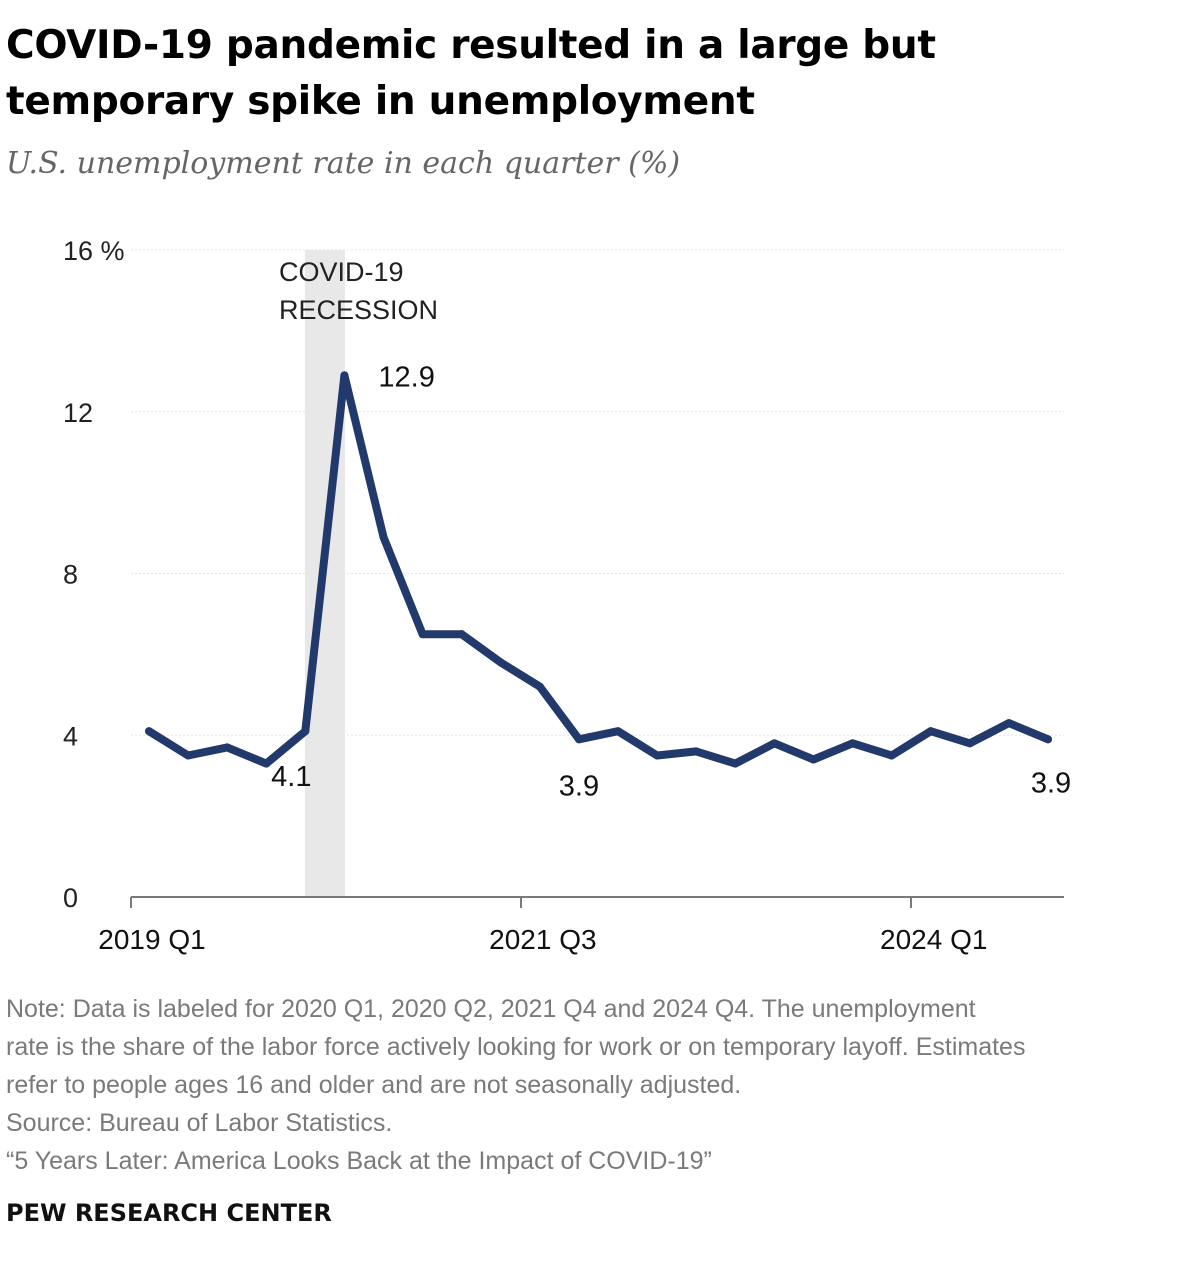  What do you see at coordinates (94, 251) in the screenshot?
I see `y-tick-label: 16 %` at bounding box center [94, 251].